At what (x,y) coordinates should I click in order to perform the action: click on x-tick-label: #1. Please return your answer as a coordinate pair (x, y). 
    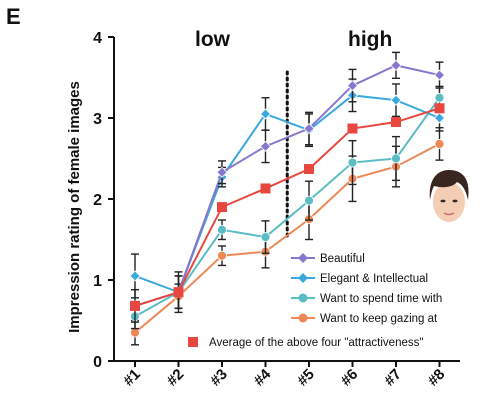
    Looking at the image, I should click on (132, 378).